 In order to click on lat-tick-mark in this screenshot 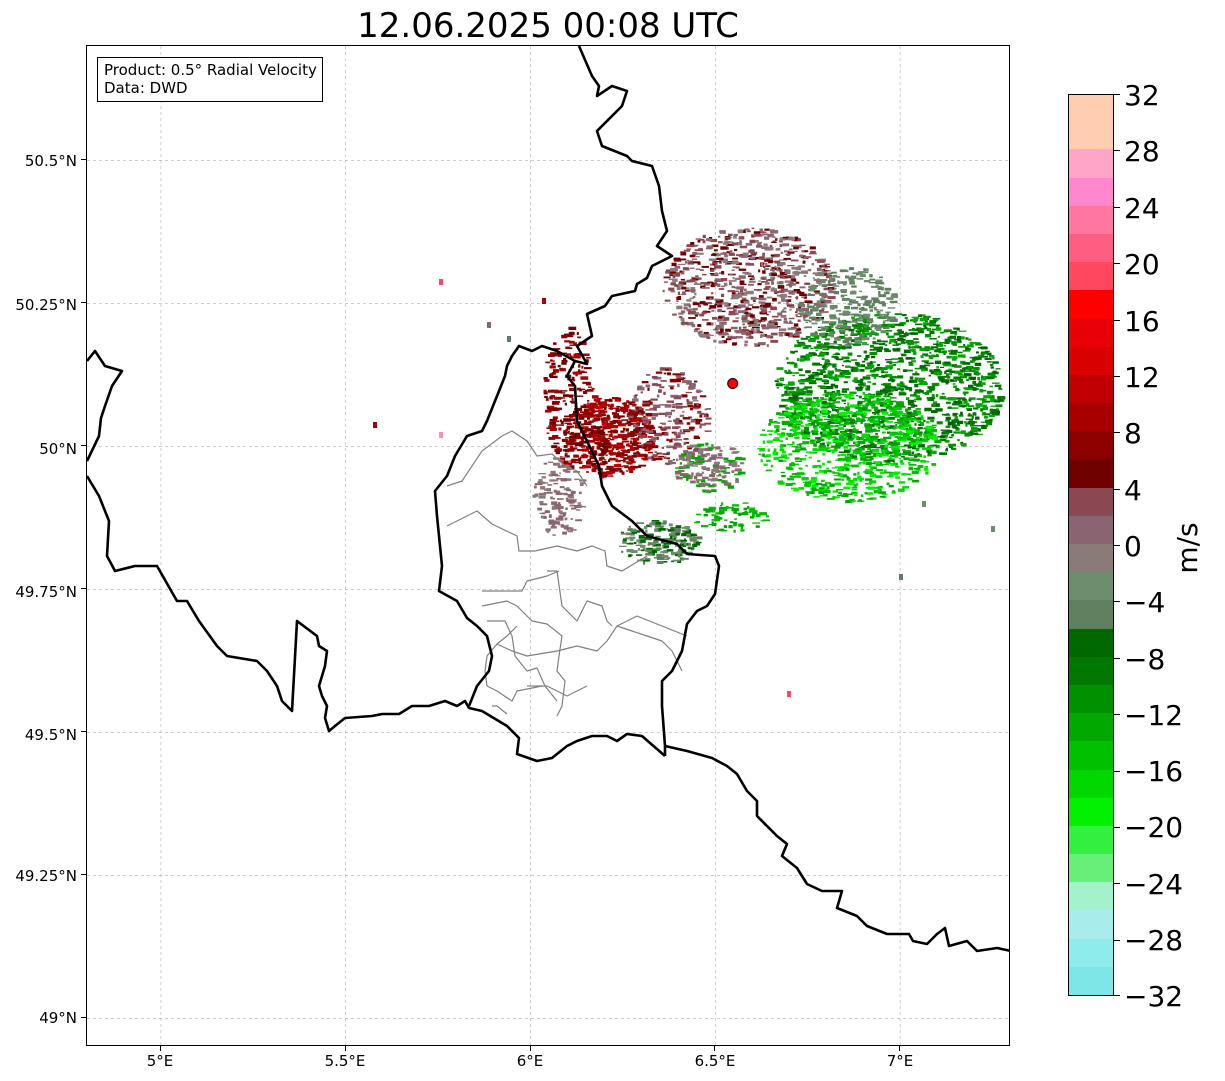, I will do `click(83, 446)`.